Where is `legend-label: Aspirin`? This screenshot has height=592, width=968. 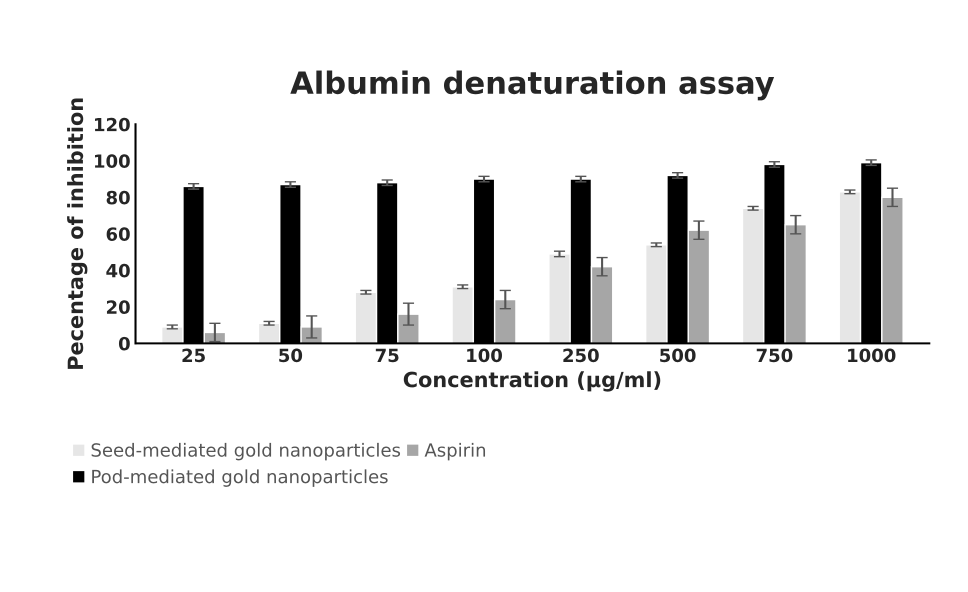
legend-label: Aspirin is located at coordinates (455, 451).